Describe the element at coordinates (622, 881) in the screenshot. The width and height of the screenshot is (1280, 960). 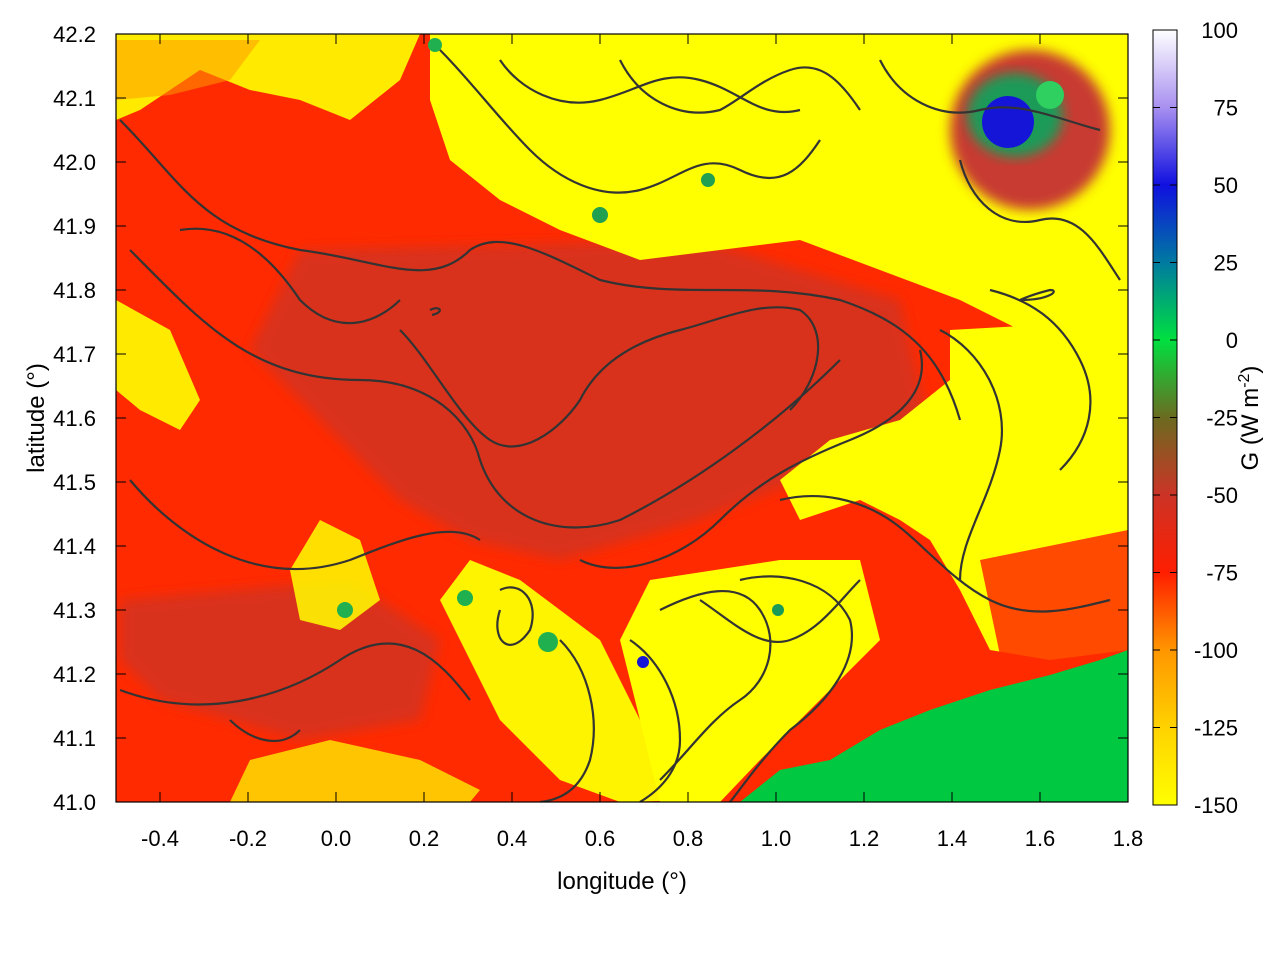
I see `x-axis-label: longitude (°)` at that location.